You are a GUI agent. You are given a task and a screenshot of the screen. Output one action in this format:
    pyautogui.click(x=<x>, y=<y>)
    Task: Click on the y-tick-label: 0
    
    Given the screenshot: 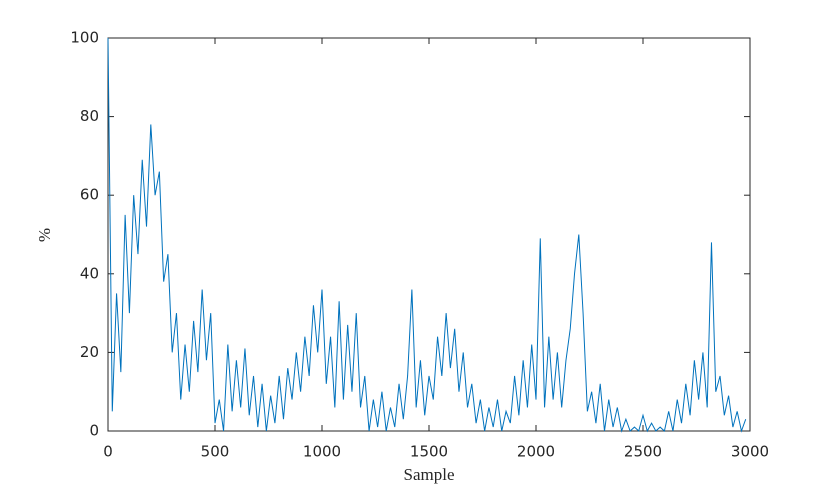 What is the action you would take?
    pyautogui.click(x=94, y=431)
    